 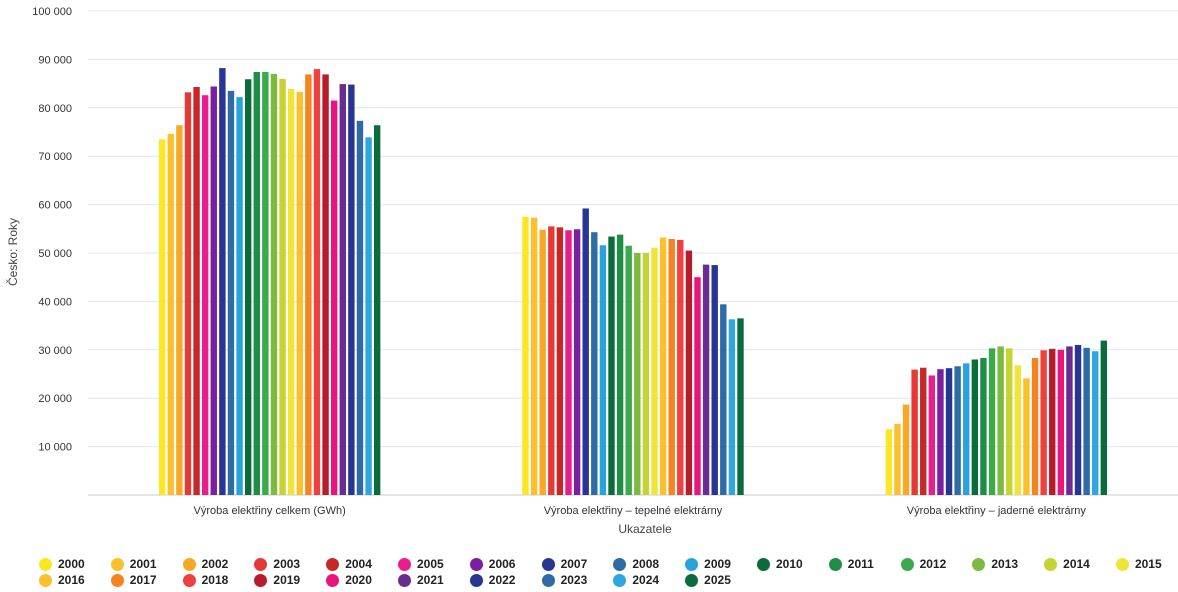 I want to click on legend-item-2019: 2019, so click(x=281, y=580).